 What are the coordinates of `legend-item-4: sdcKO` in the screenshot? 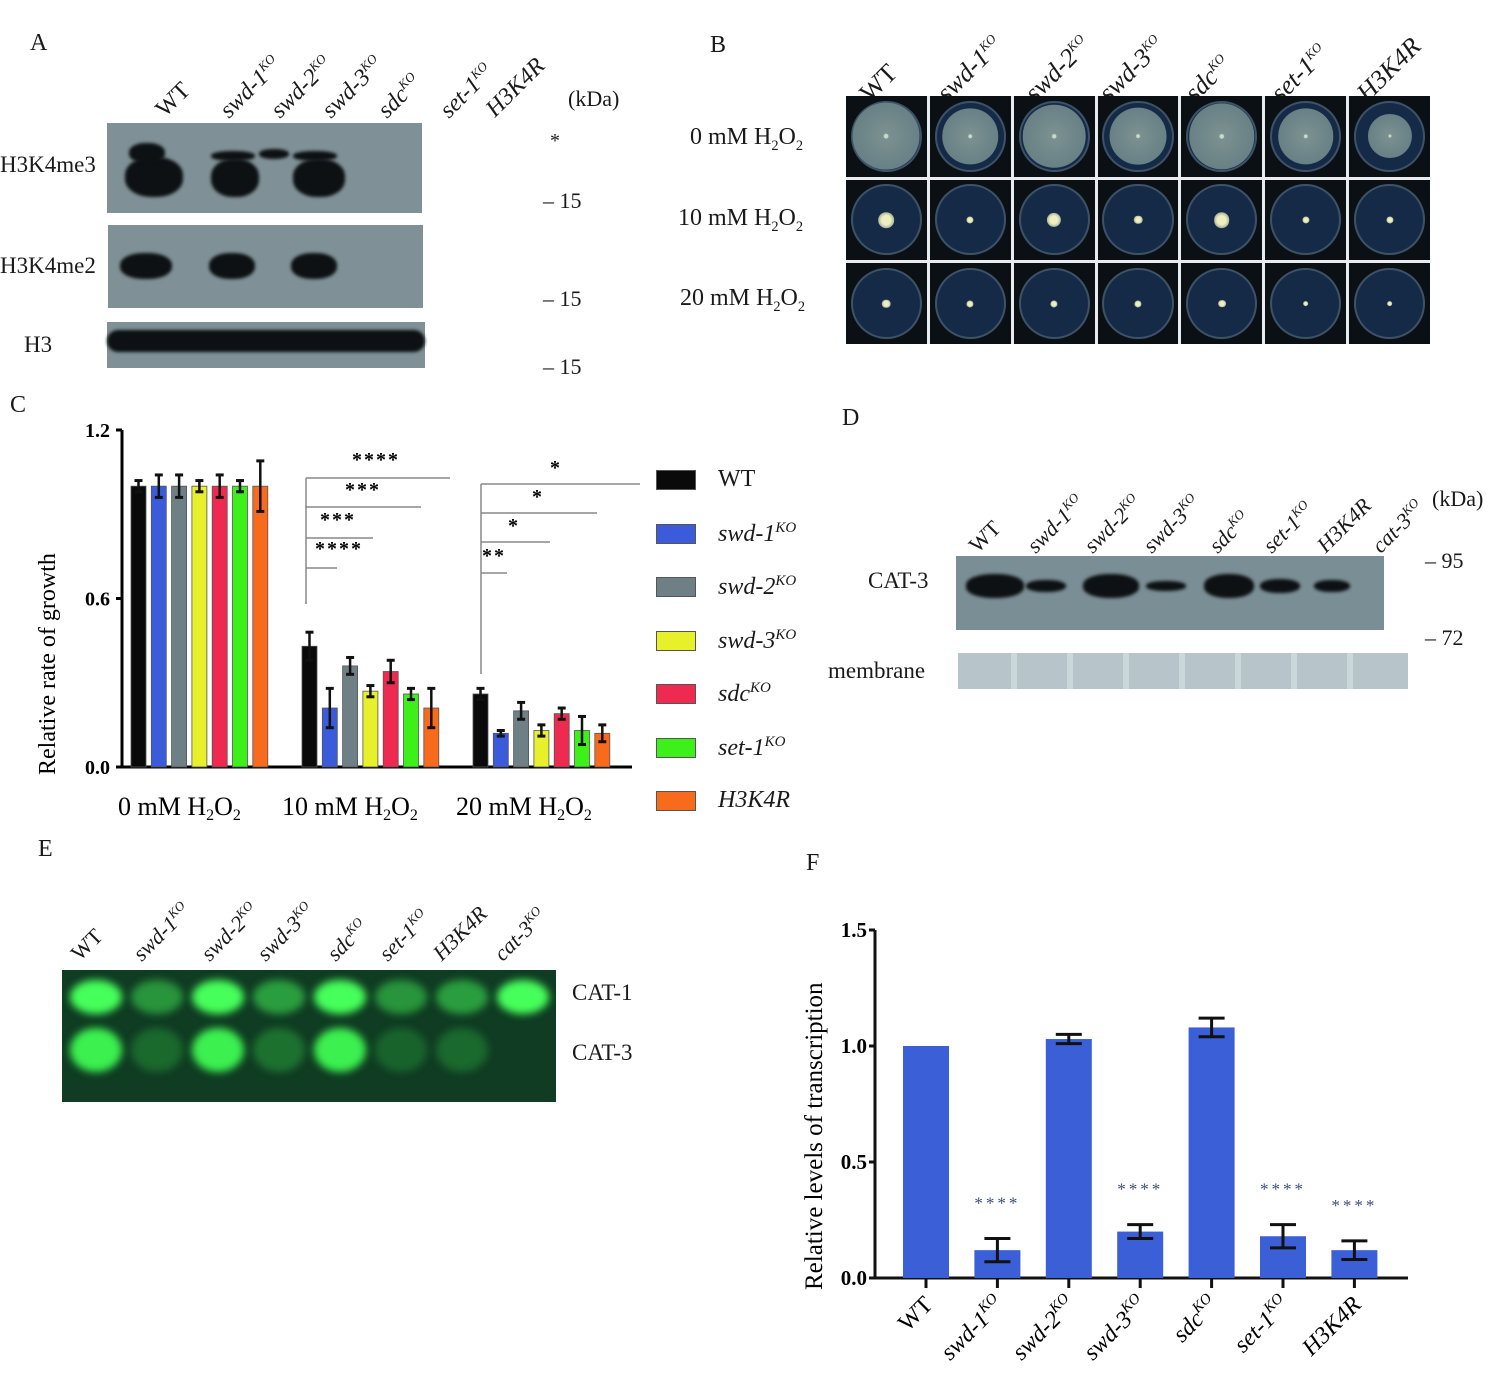 It's located at (713, 694).